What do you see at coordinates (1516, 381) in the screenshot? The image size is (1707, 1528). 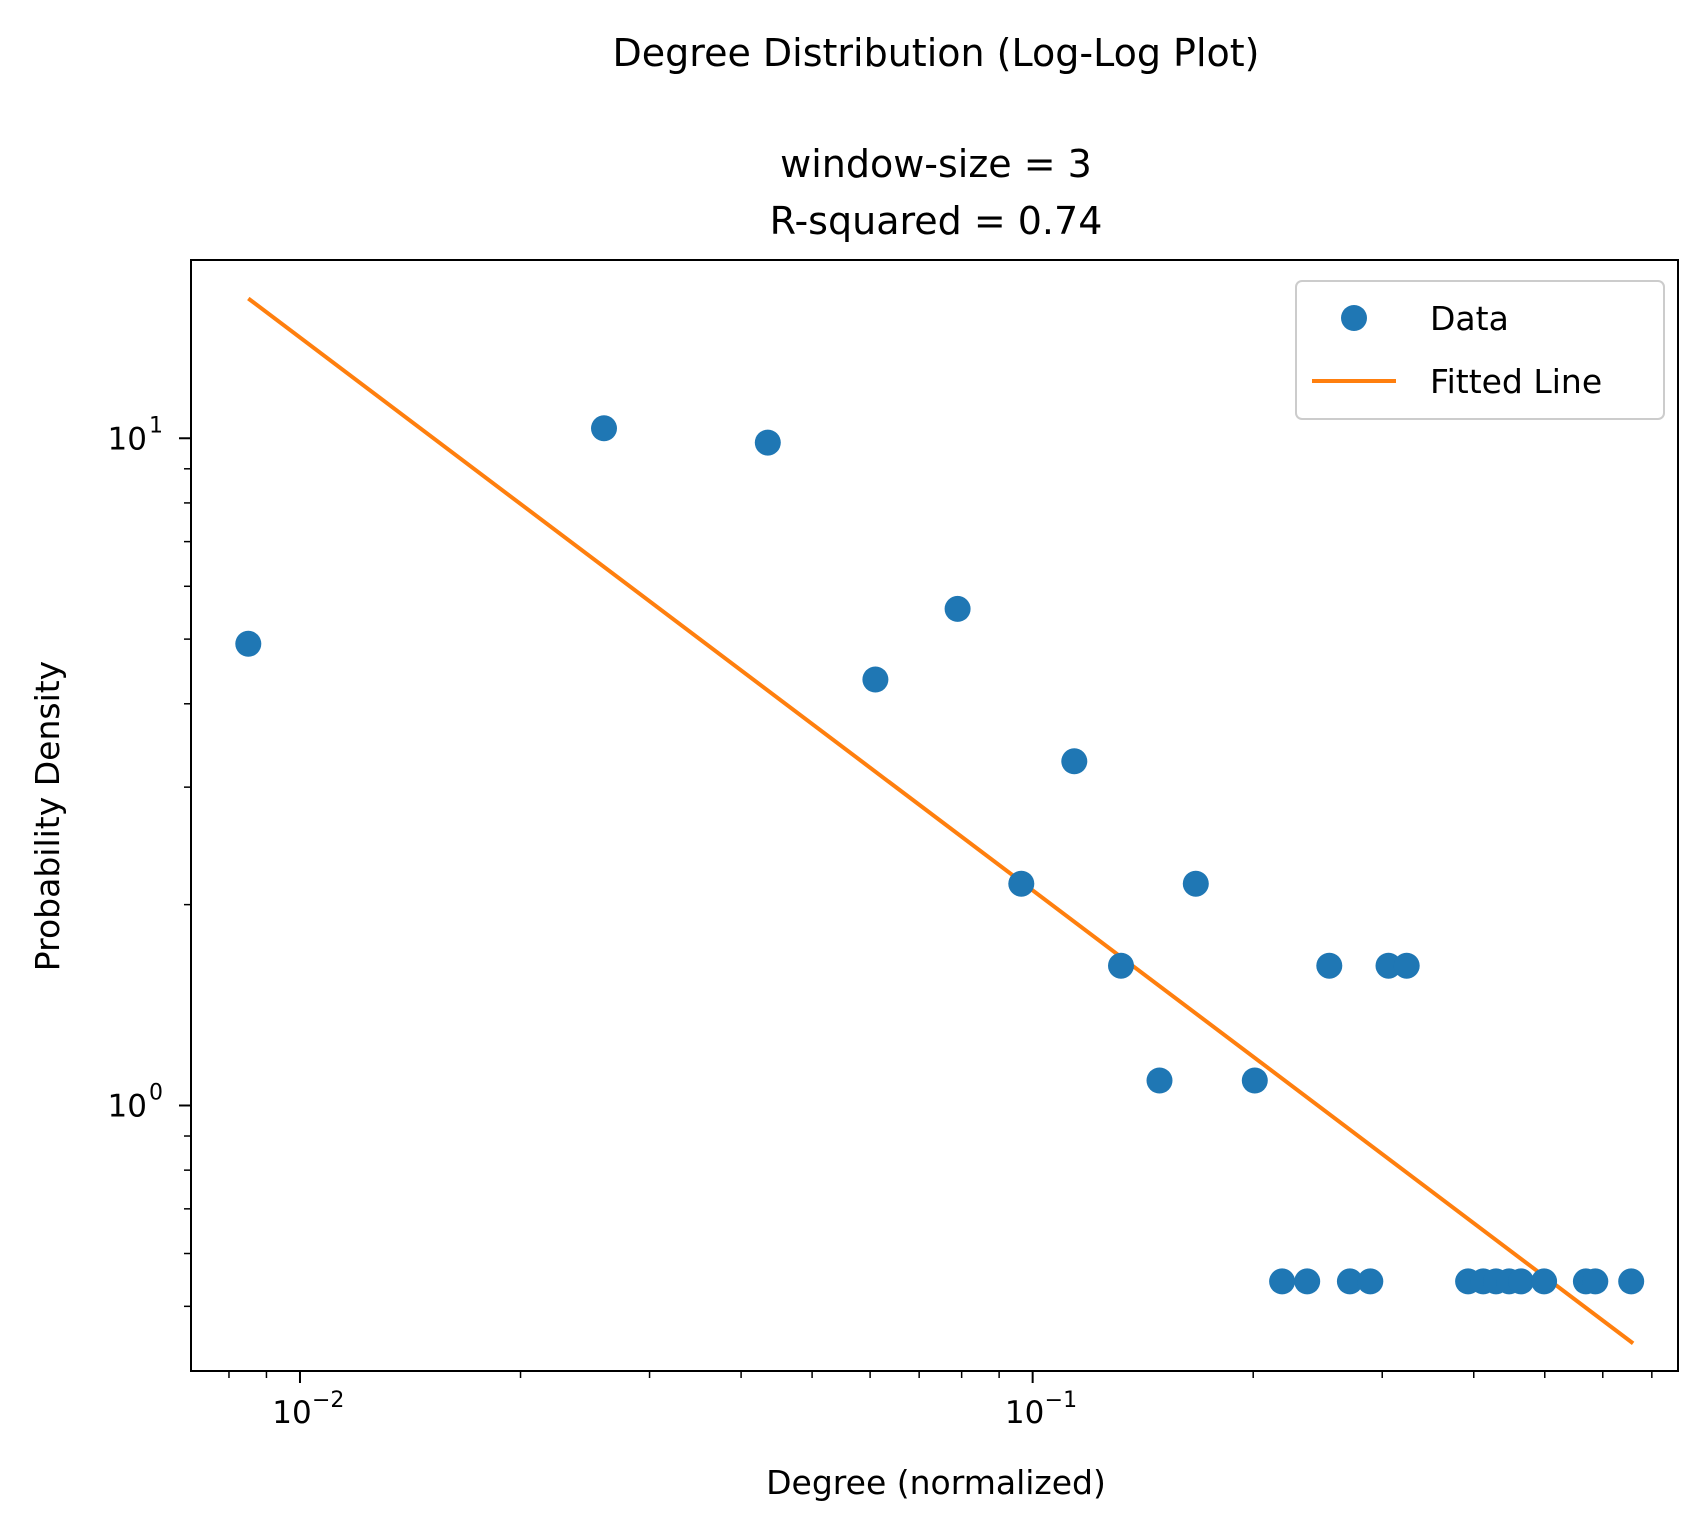 I see `legend-label-fitted-line: Fitted Line` at bounding box center [1516, 381].